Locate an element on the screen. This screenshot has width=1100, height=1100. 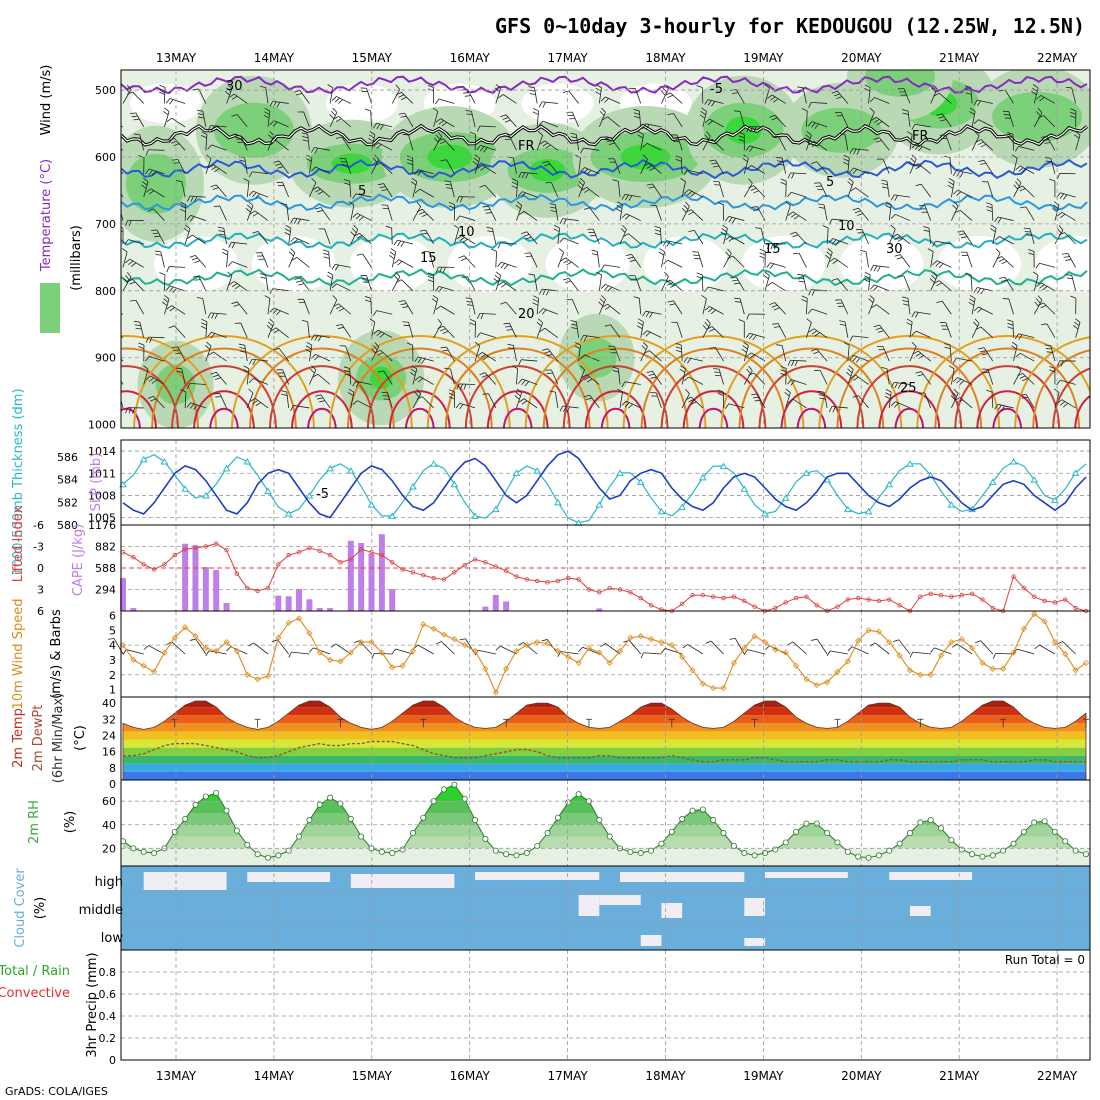
date-label-bottom: 18MAY is located at coordinates (665, 1076).